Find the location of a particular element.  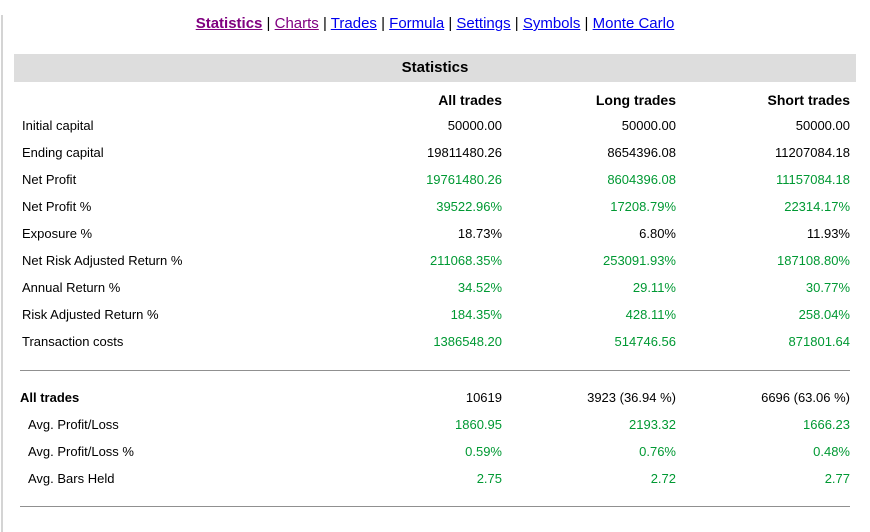

stat-value: 19811480.26 is located at coordinates (464, 152).